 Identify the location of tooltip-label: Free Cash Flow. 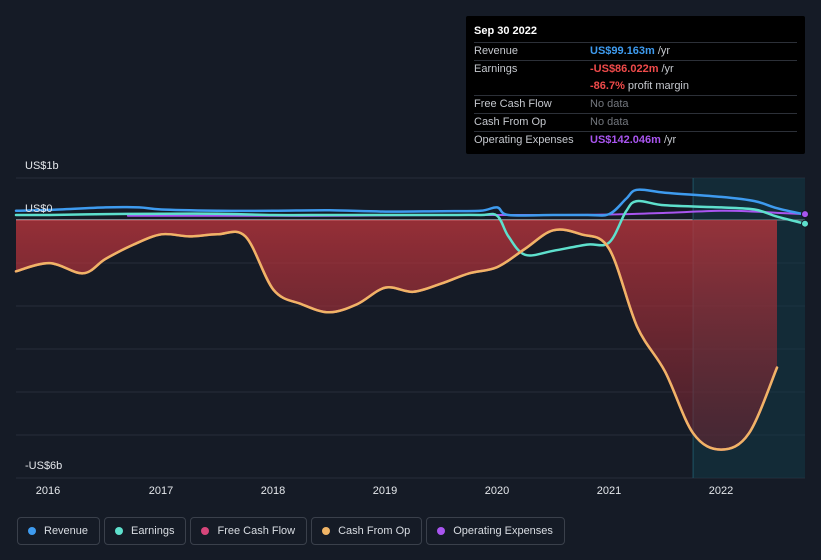
(513, 104).